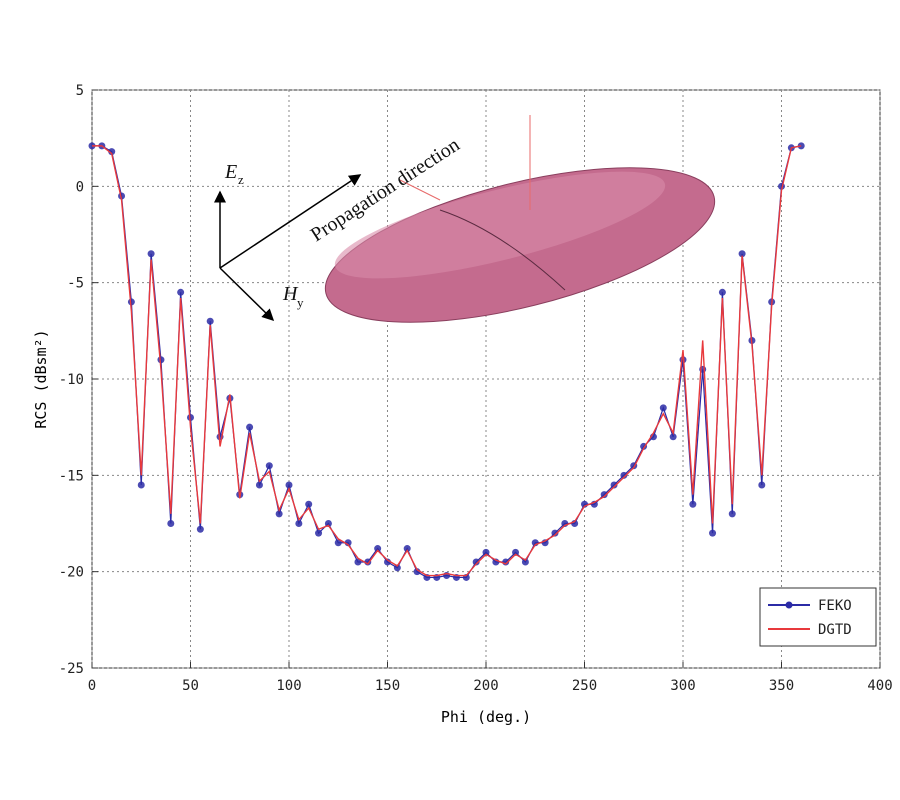 The height and width of the screenshot is (800, 900). Describe the element at coordinates (71, 669) in the screenshot. I see `y-tick-label: -25` at that location.